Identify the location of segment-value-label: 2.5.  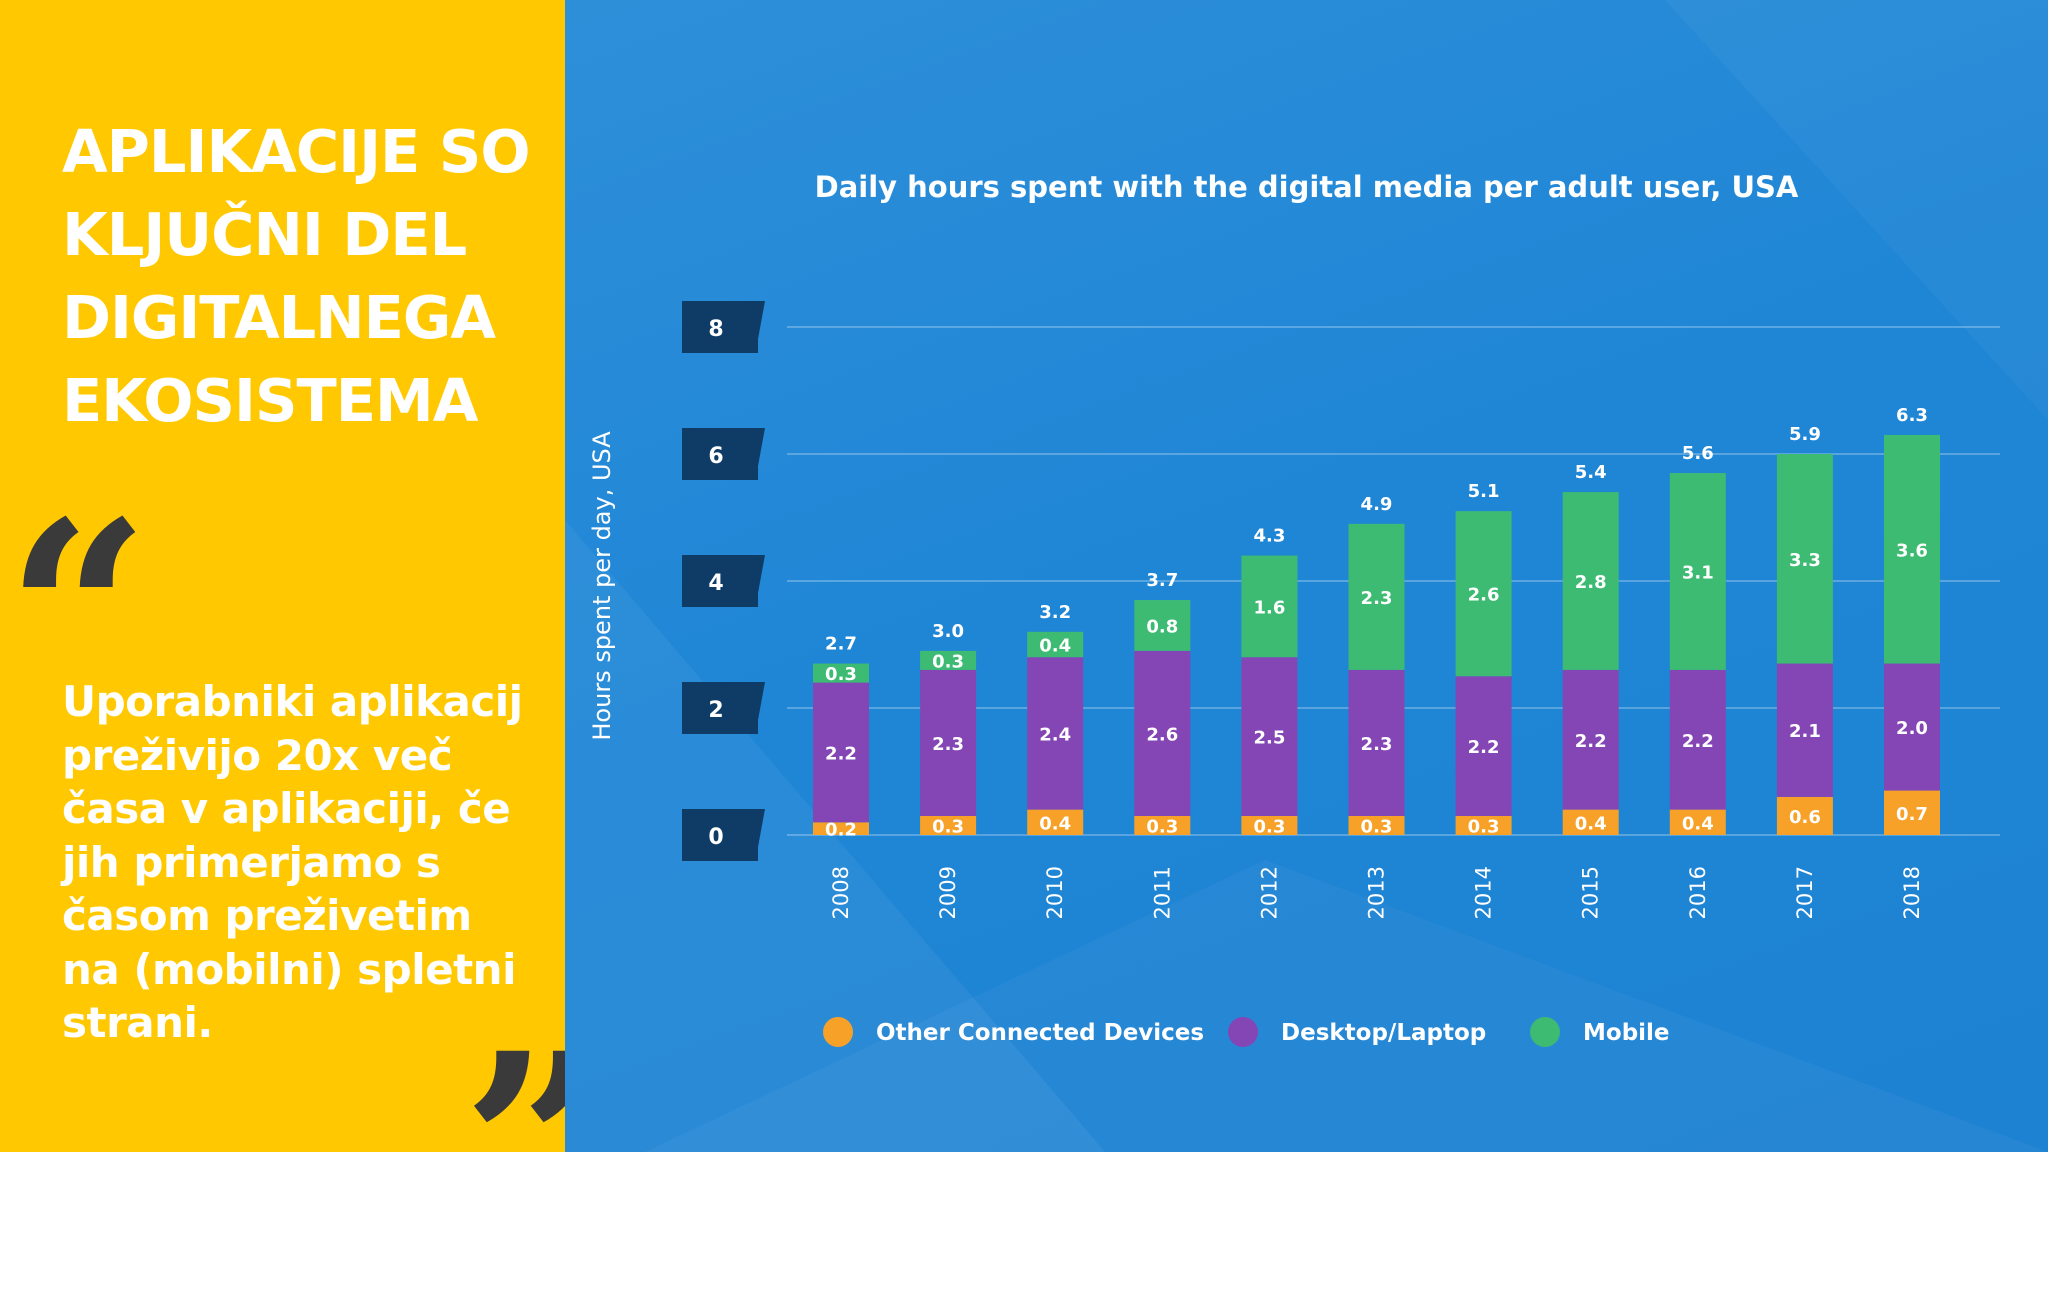
(1269, 738).